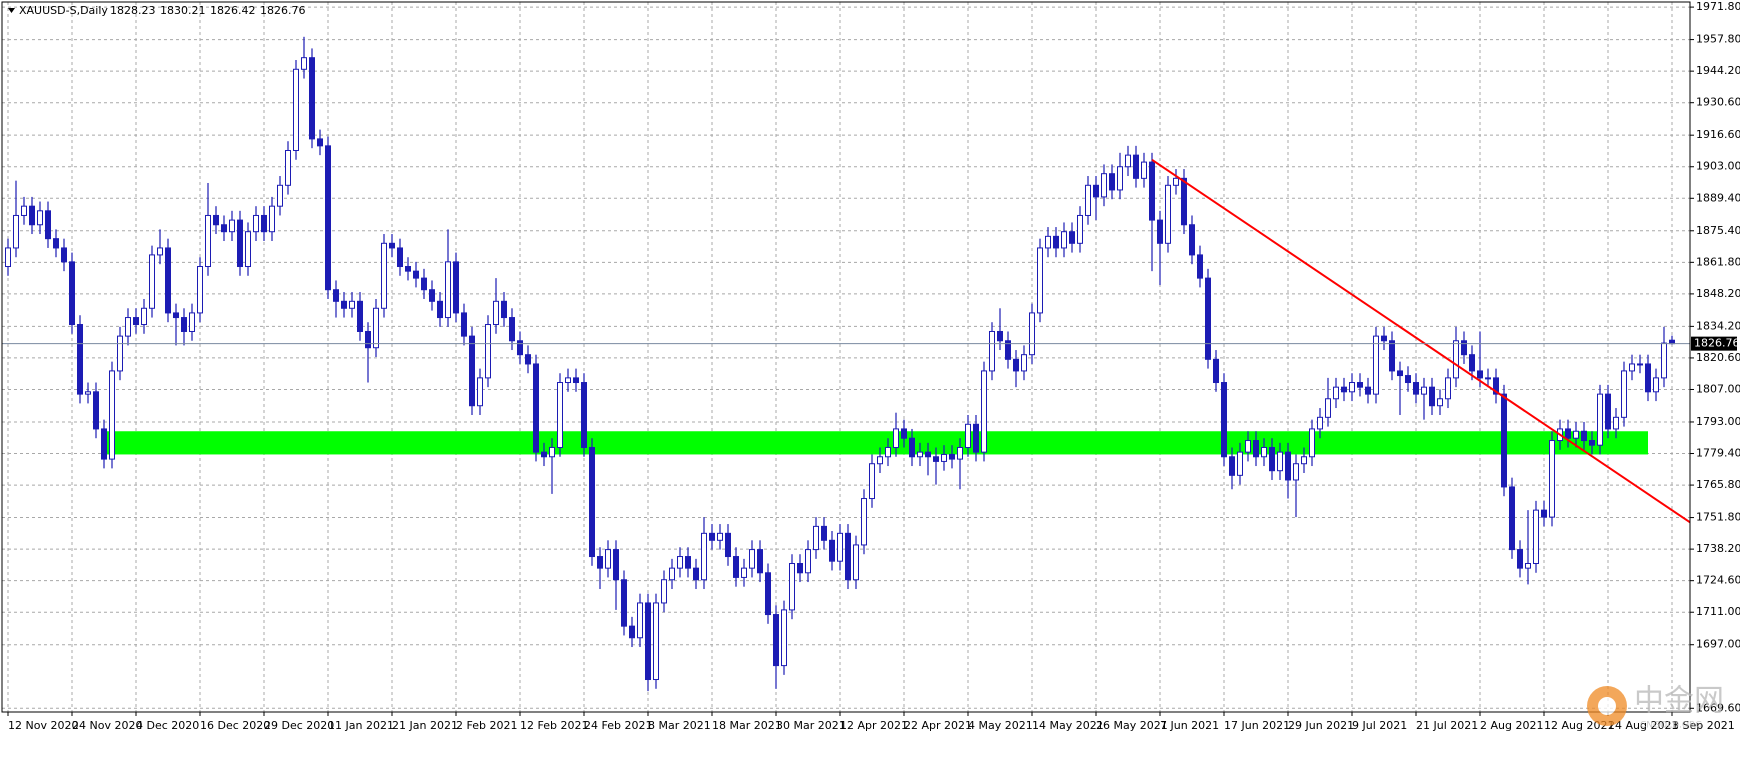 The height and width of the screenshot is (764, 1740). What do you see at coordinates (1189, 725) in the screenshot?
I see `x-tick-label: 7 Jun 2021` at bounding box center [1189, 725].